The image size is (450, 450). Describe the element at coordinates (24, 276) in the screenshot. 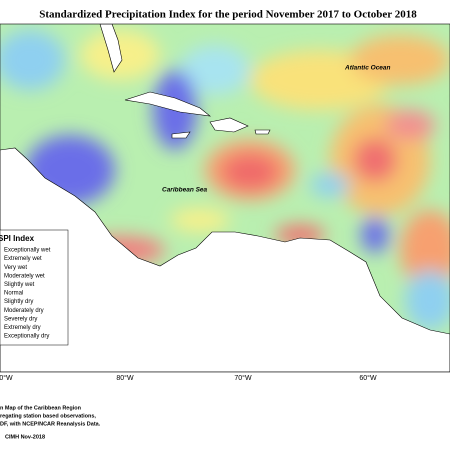

I see `legend-item: Moderately wet` at that location.